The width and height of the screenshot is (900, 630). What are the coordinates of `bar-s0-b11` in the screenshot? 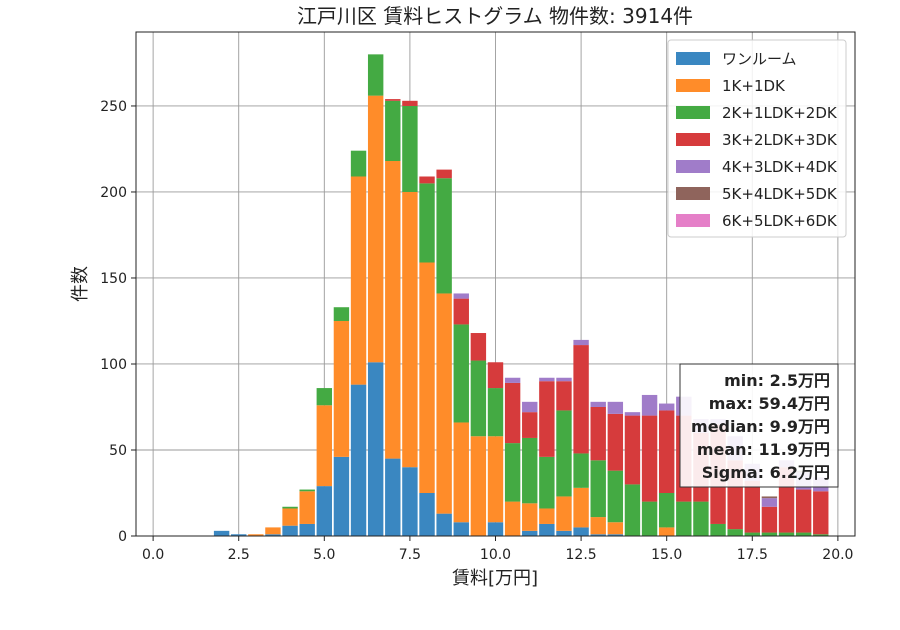 It's located at (410, 501).